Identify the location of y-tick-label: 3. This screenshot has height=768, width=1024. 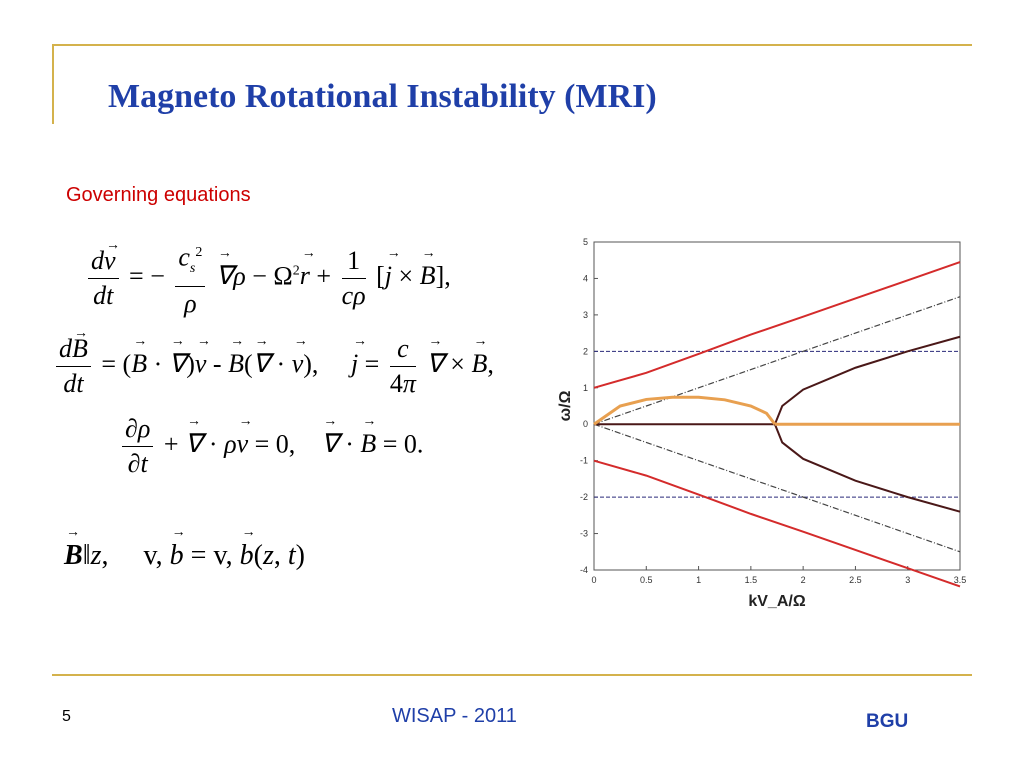
(585, 315).